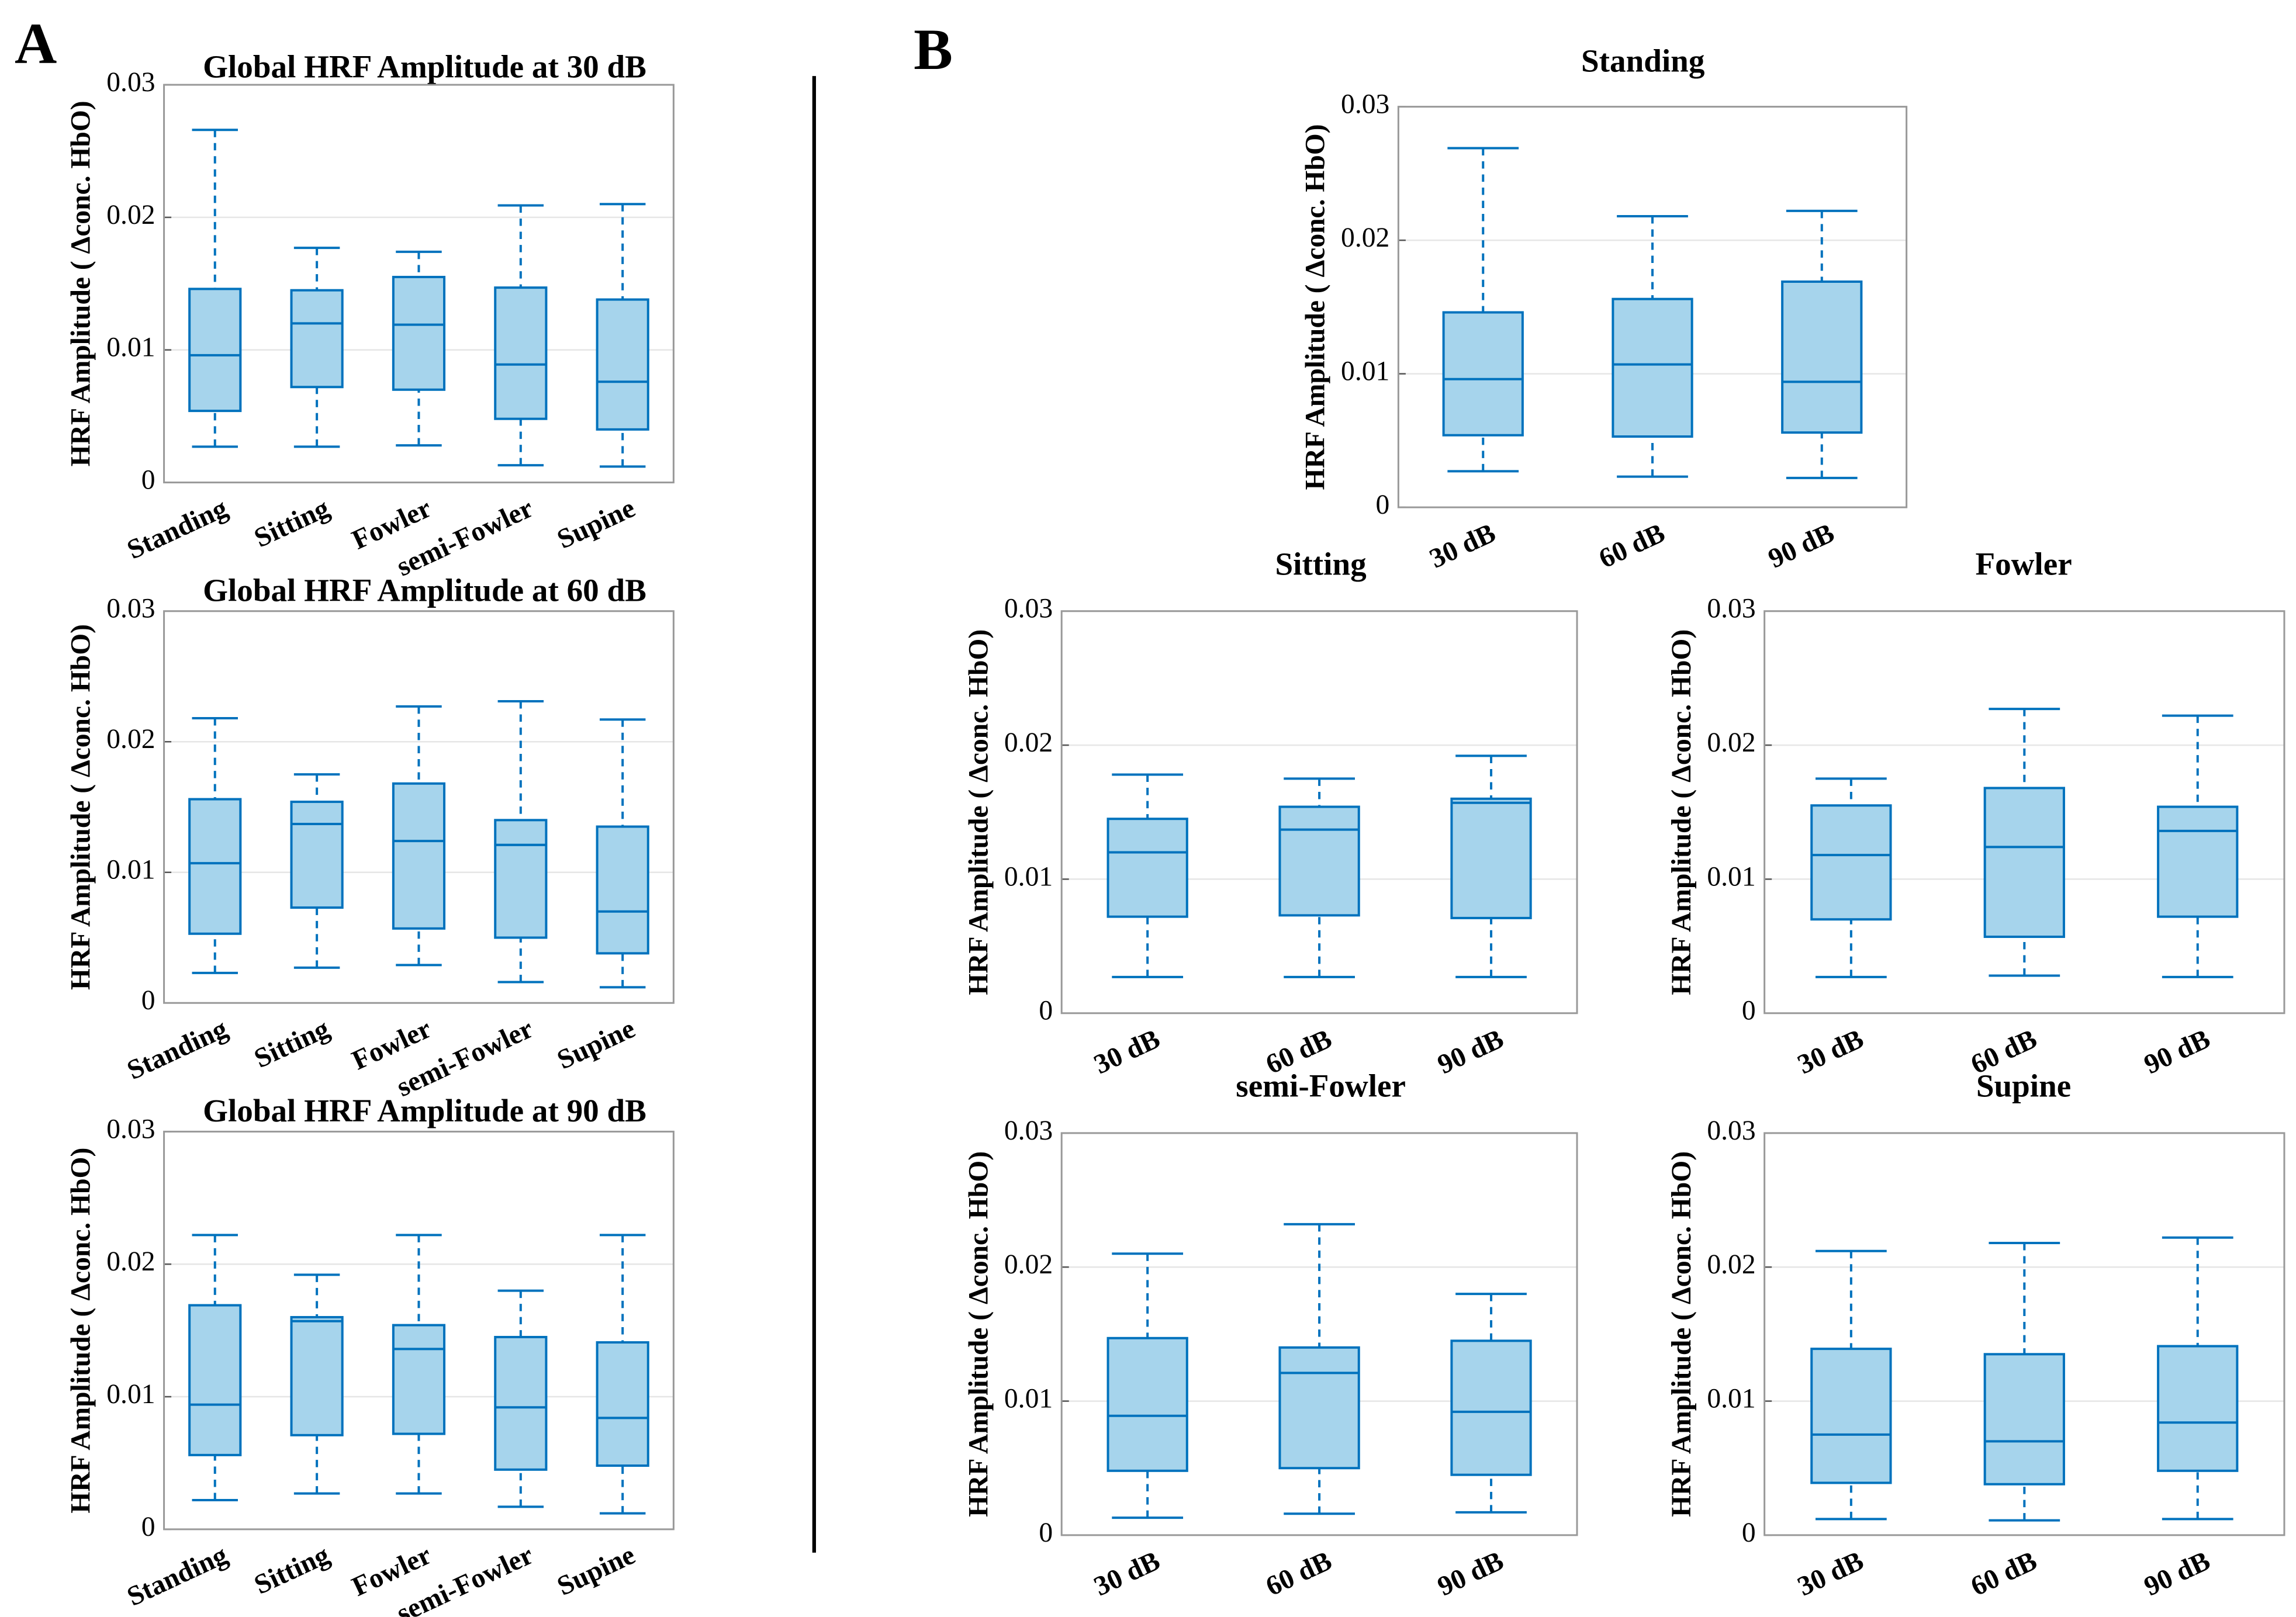  Describe the element at coordinates (2023, 1086) in the screenshot. I see `chart-title: Supine` at that location.